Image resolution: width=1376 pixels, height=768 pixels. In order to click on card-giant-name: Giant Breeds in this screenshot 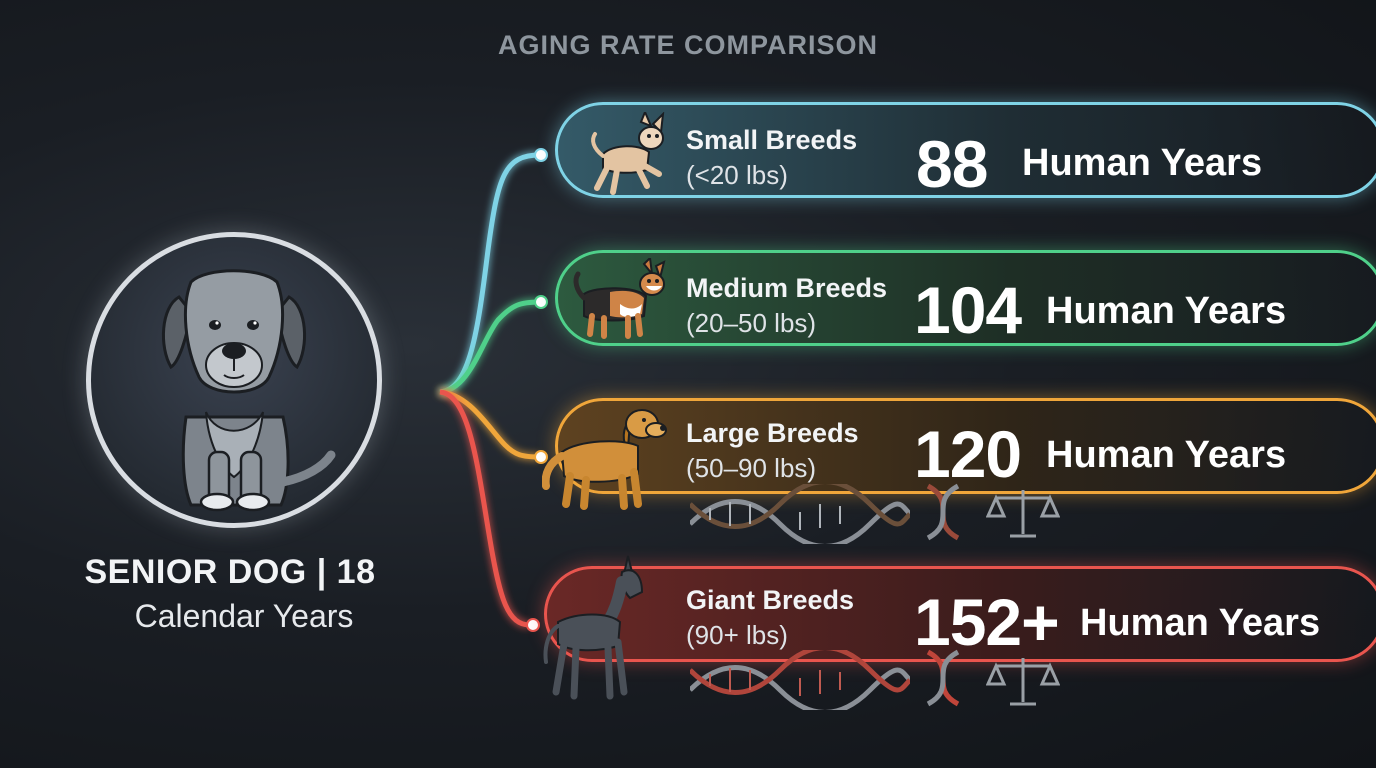, I will do `click(770, 600)`.